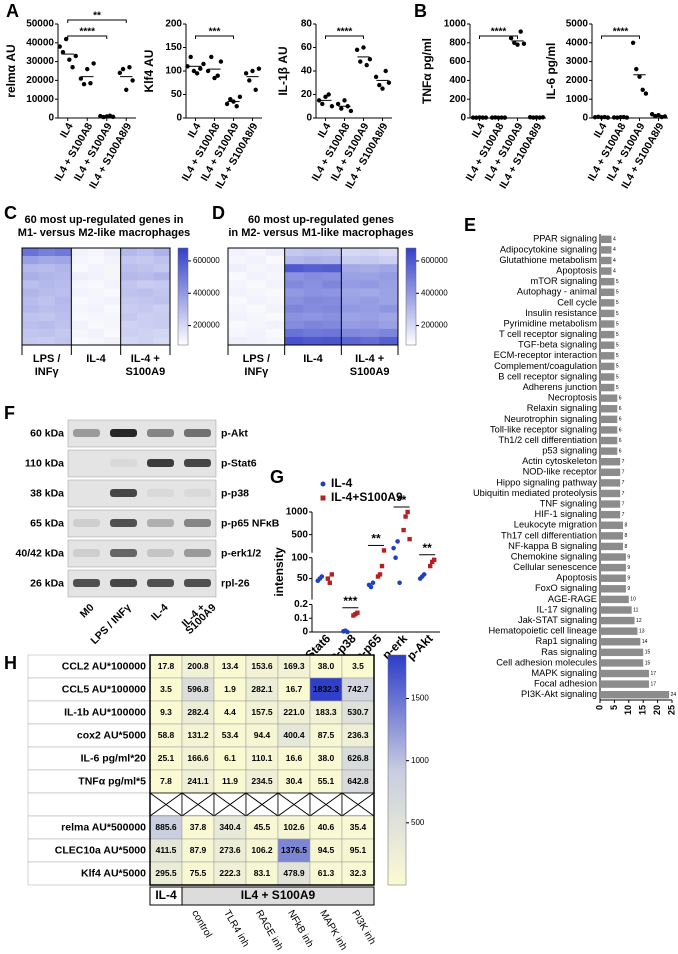 The height and width of the screenshot is (954, 678). Describe the element at coordinates (230, 735) in the screenshot. I see `cell-value: 53.4` at that location.